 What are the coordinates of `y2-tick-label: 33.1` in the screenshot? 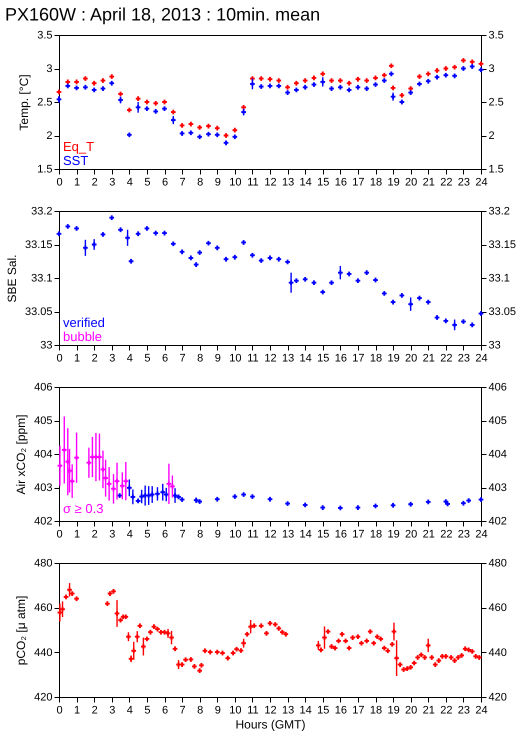 It's located at (499, 278).